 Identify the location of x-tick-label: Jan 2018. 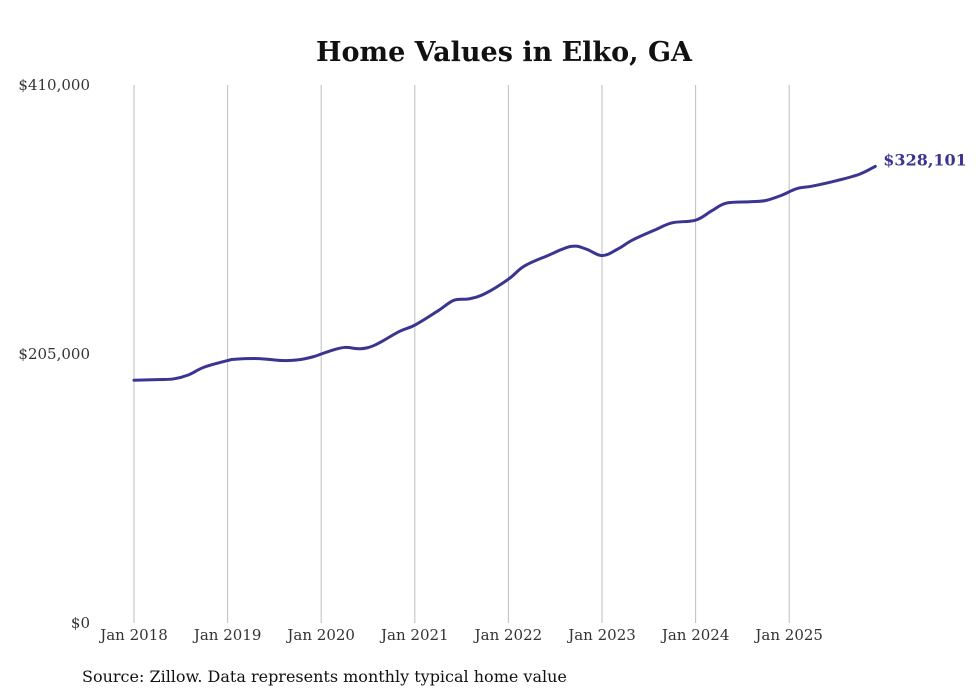
(133, 635).